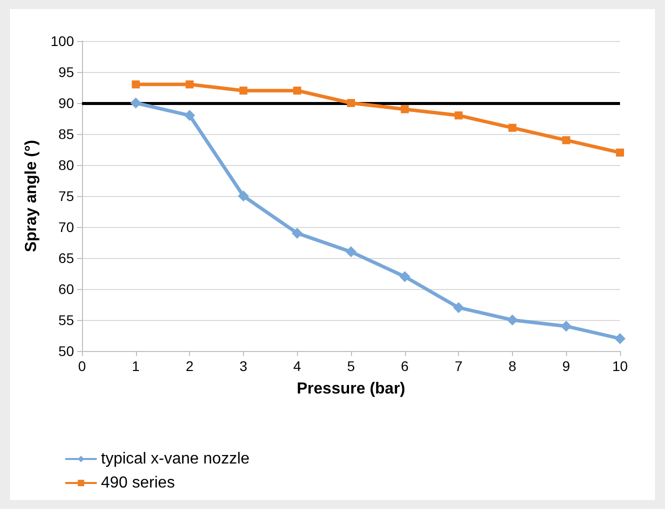 This screenshot has height=509, width=665. Describe the element at coordinates (66, 134) in the screenshot. I see `y-tick-label: 85` at that location.